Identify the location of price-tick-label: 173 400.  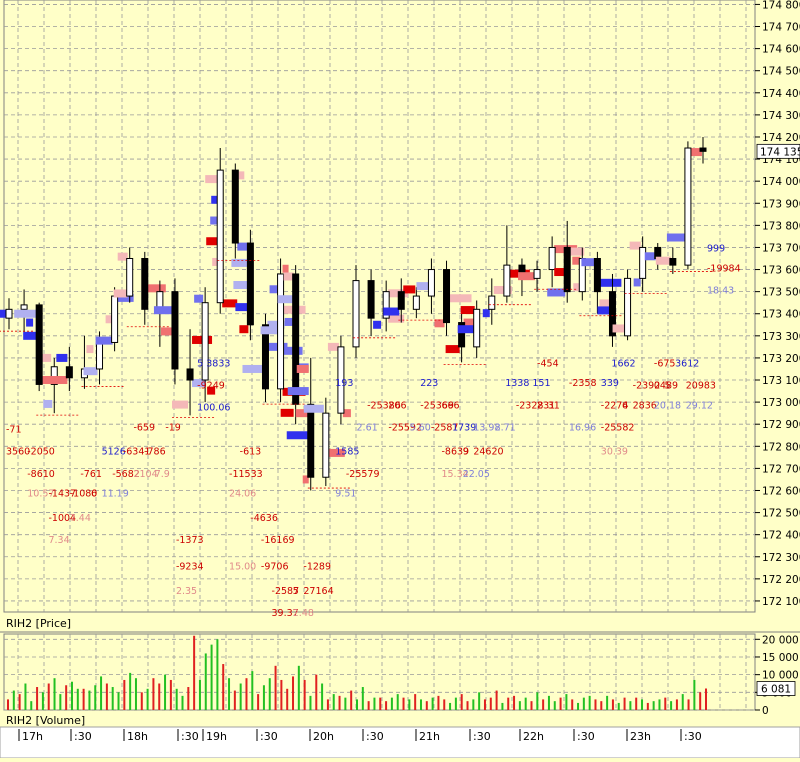
(781, 315).